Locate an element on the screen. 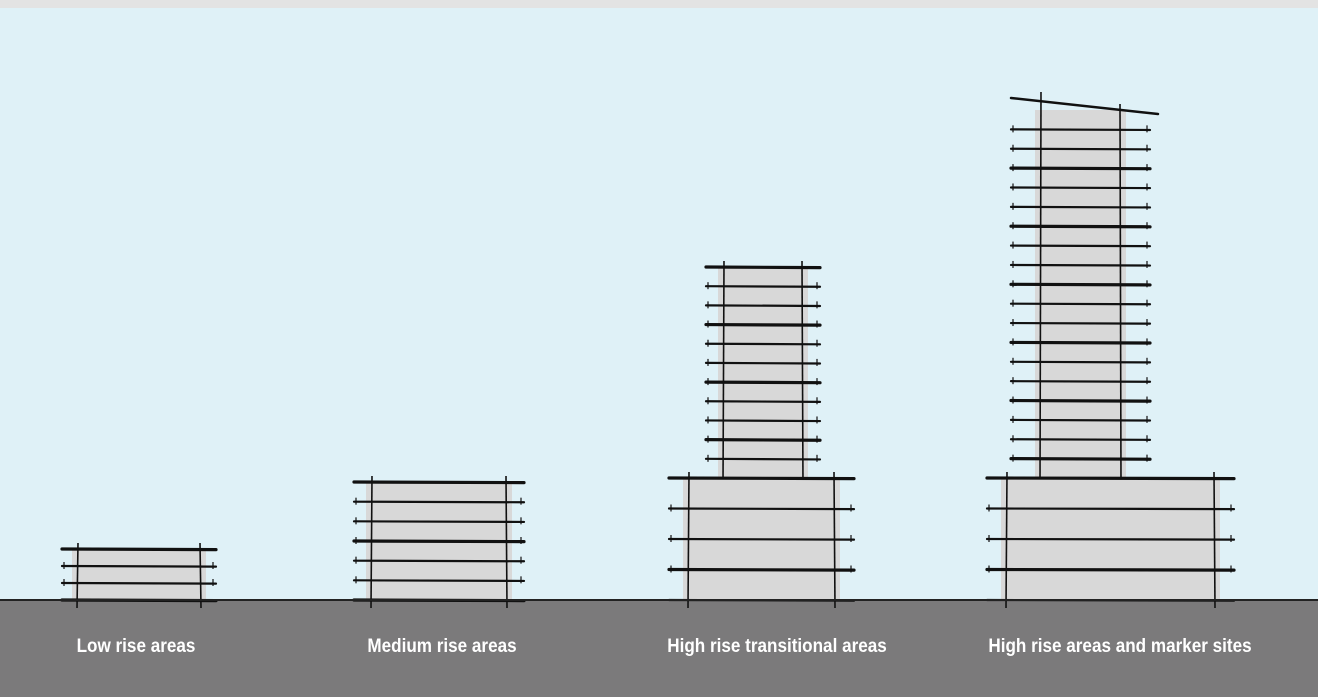 Image resolution: width=1318 pixels, height=697 pixels. transitional-tower-column-right is located at coordinates (802, 373).